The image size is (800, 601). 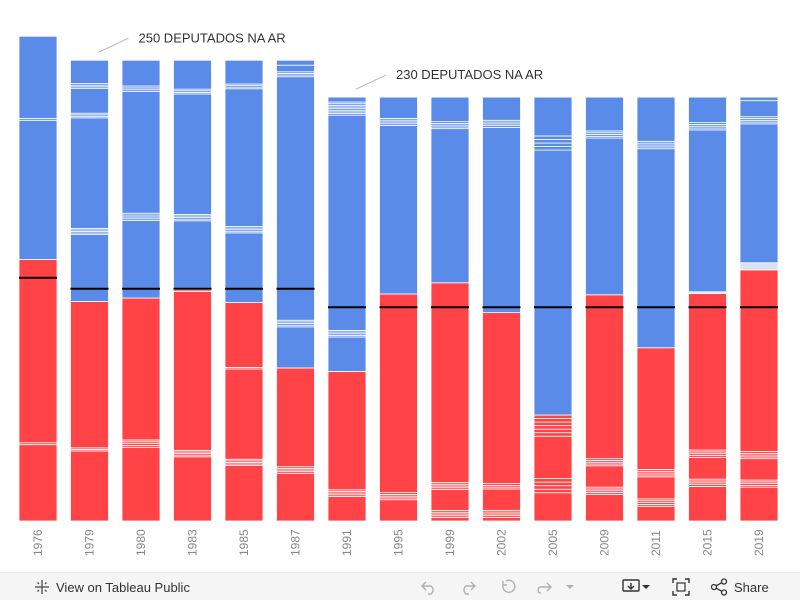 What do you see at coordinates (636, 587) in the screenshot?
I see `download-button` at bounding box center [636, 587].